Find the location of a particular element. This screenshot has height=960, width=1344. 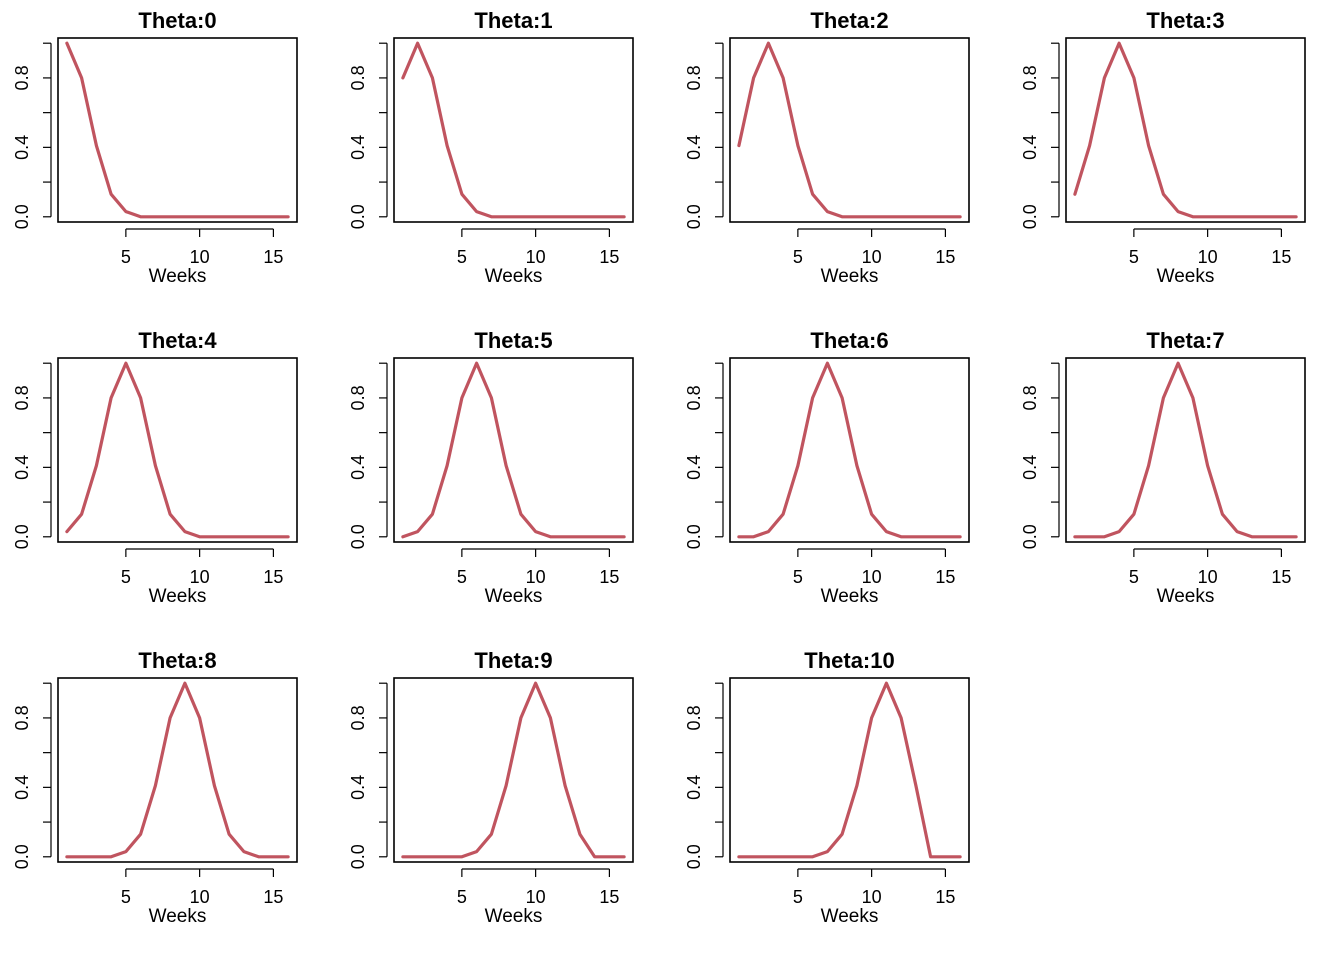

panel-title: Theta:8 is located at coordinates (177, 660).